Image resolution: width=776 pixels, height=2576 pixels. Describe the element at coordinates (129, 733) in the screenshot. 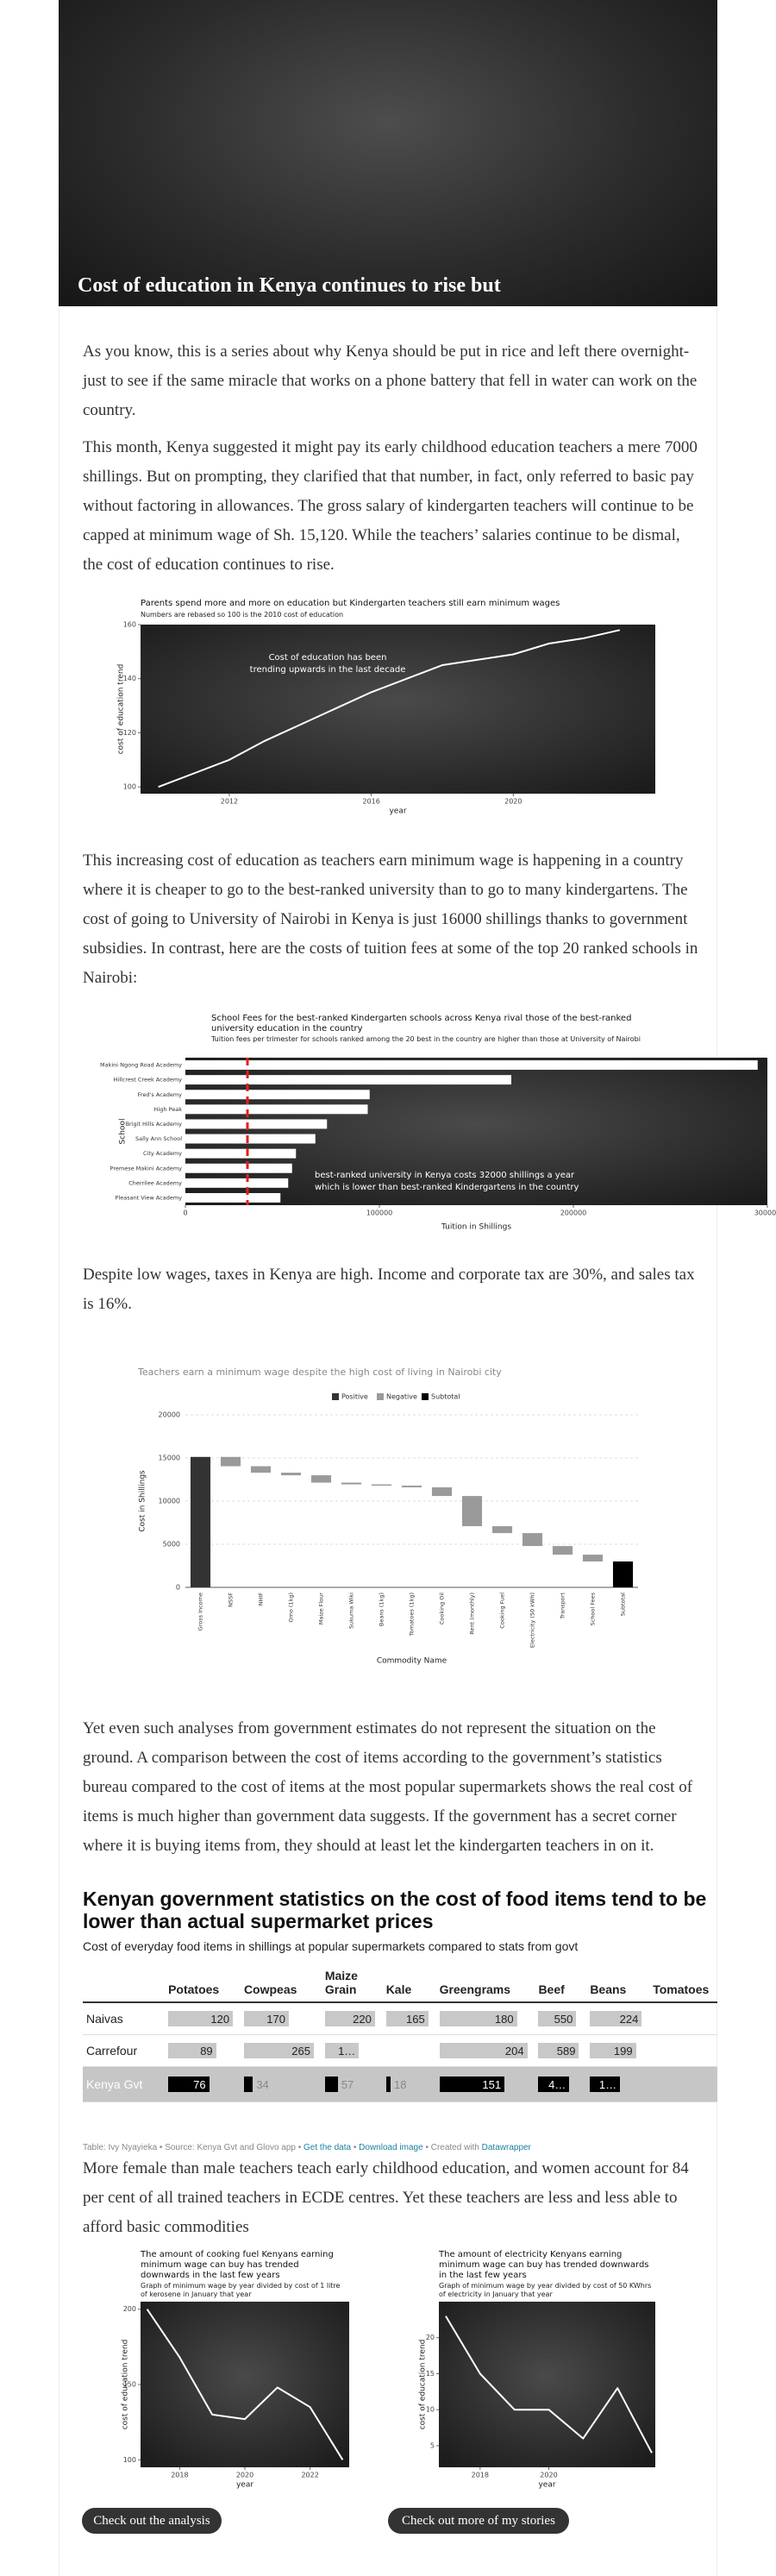

I see `y-tick-label: 120` at that location.